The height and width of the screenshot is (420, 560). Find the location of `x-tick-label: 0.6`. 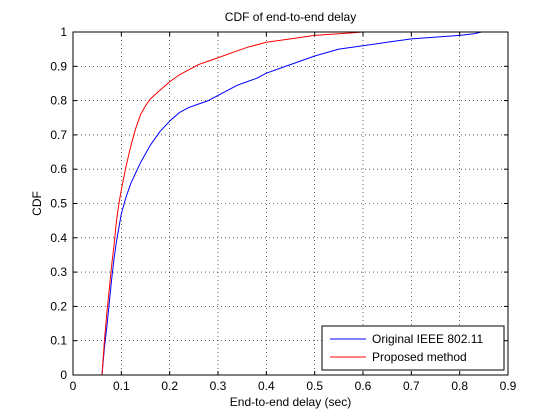

x-tick-label: 0.6 is located at coordinates (363, 386).